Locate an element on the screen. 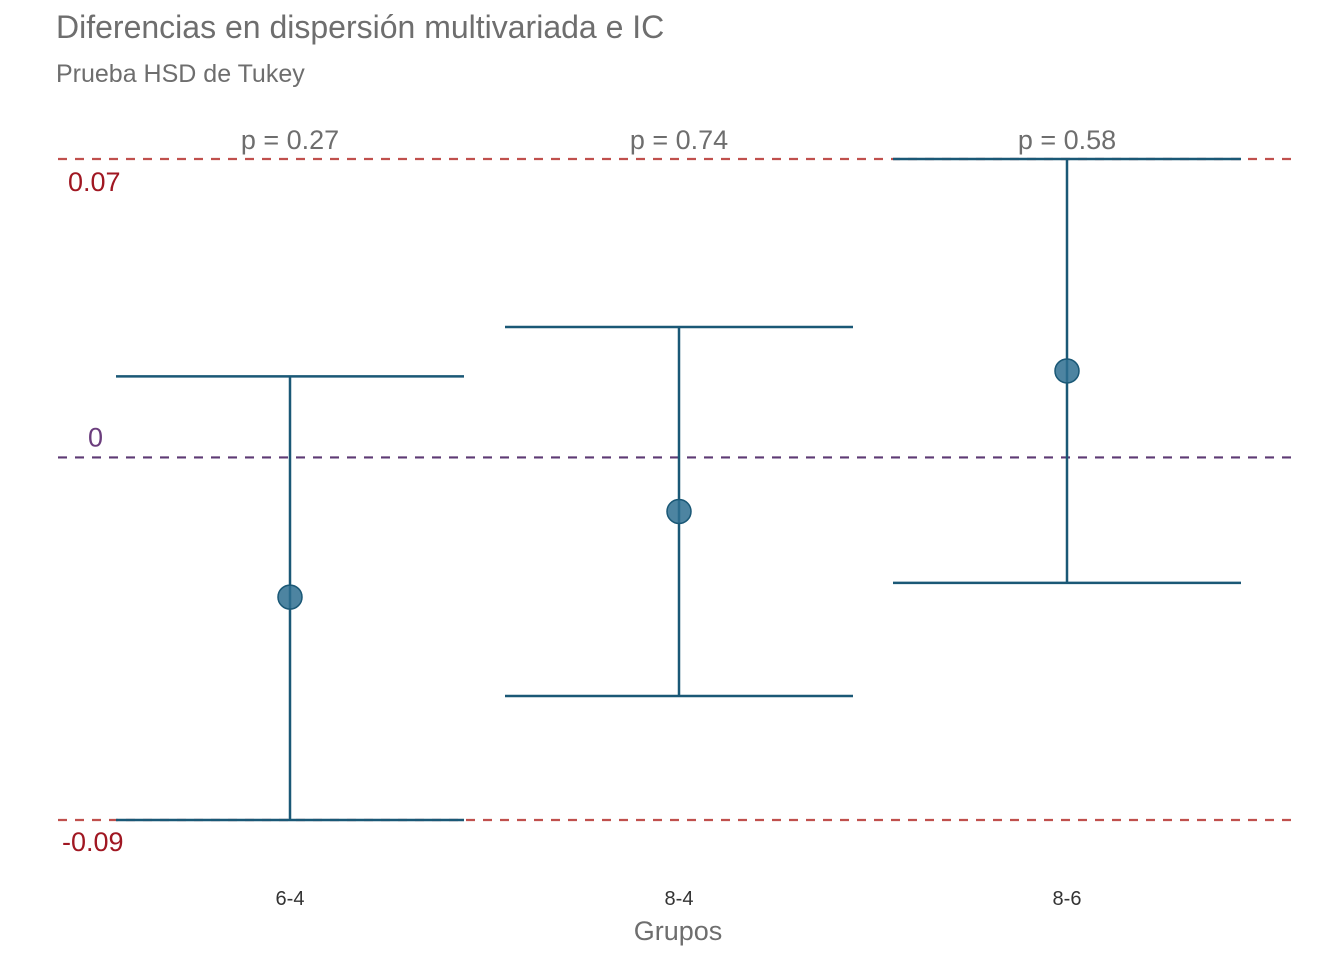 This screenshot has width=1344, height=960. x-tick-label: 6-4 is located at coordinates (290, 899).